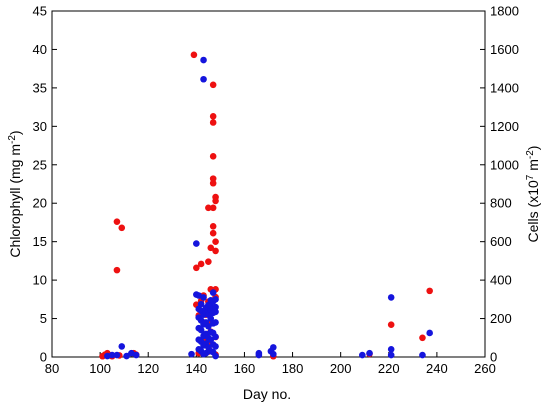 This screenshot has height=407, width=550. I want to click on right-y-tick-label: 600, so click(501, 241).